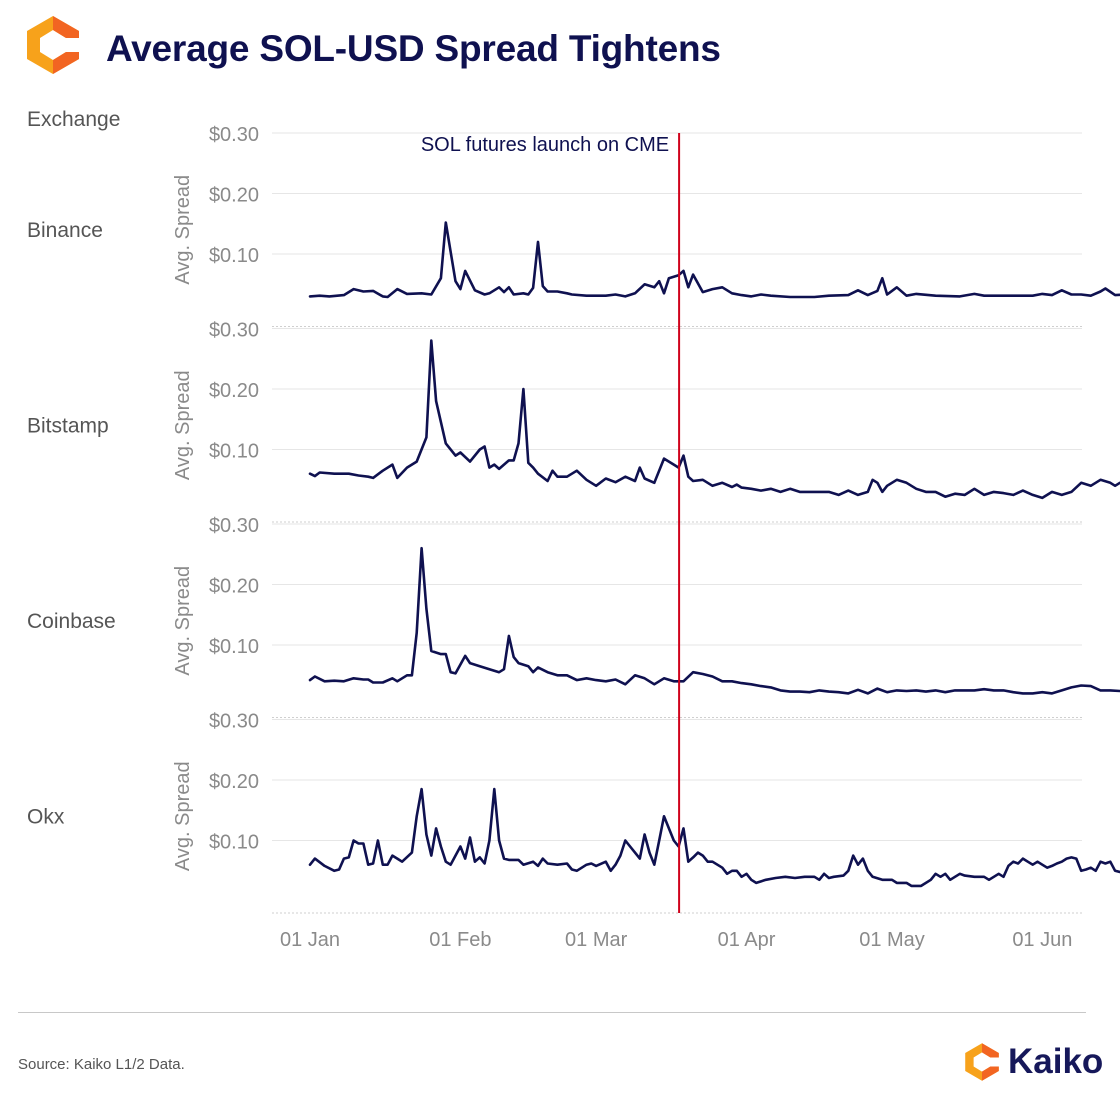 This screenshot has height=1102, width=1120. Describe the element at coordinates (1042, 940) in the screenshot. I see `x-tick-label: 01 Jun` at that location.